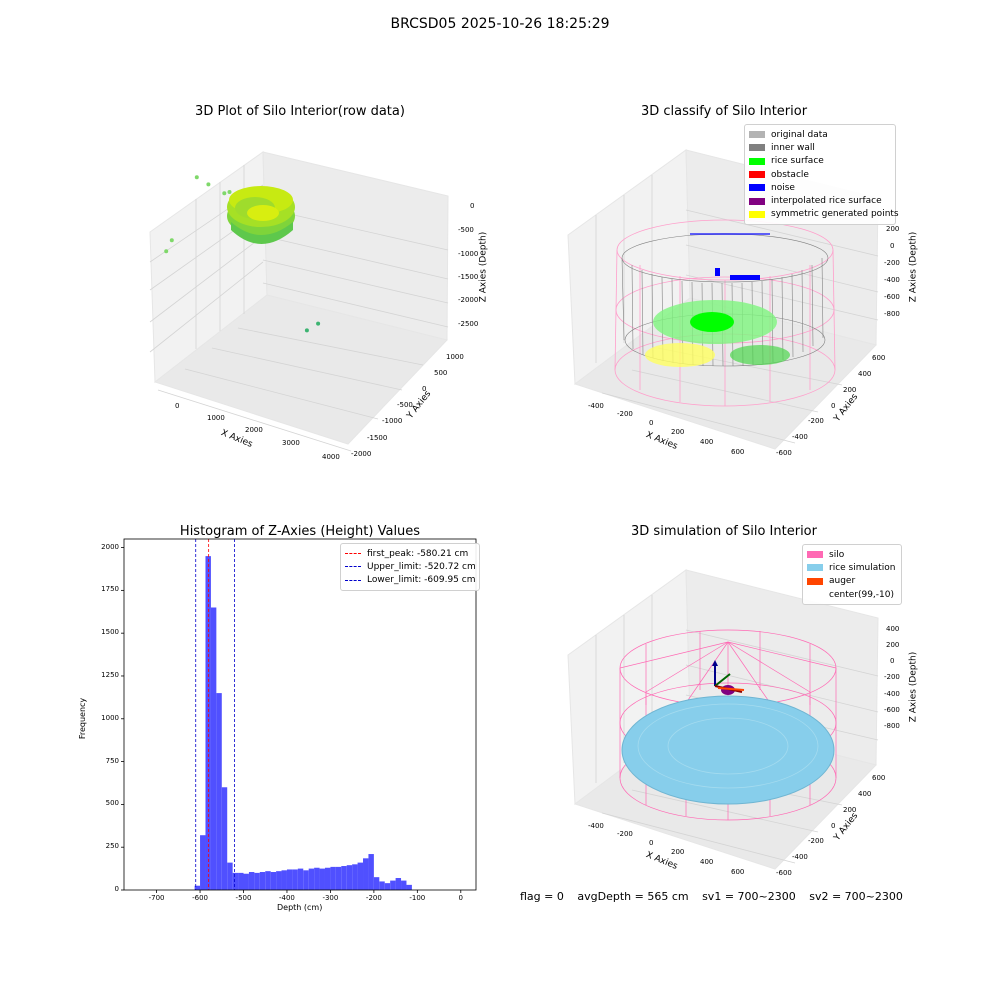 The image size is (1000, 1000). What do you see at coordinates (790, 174) in the screenshot?
I see `legend-label: obstacle` at bounding box center [790, 174].